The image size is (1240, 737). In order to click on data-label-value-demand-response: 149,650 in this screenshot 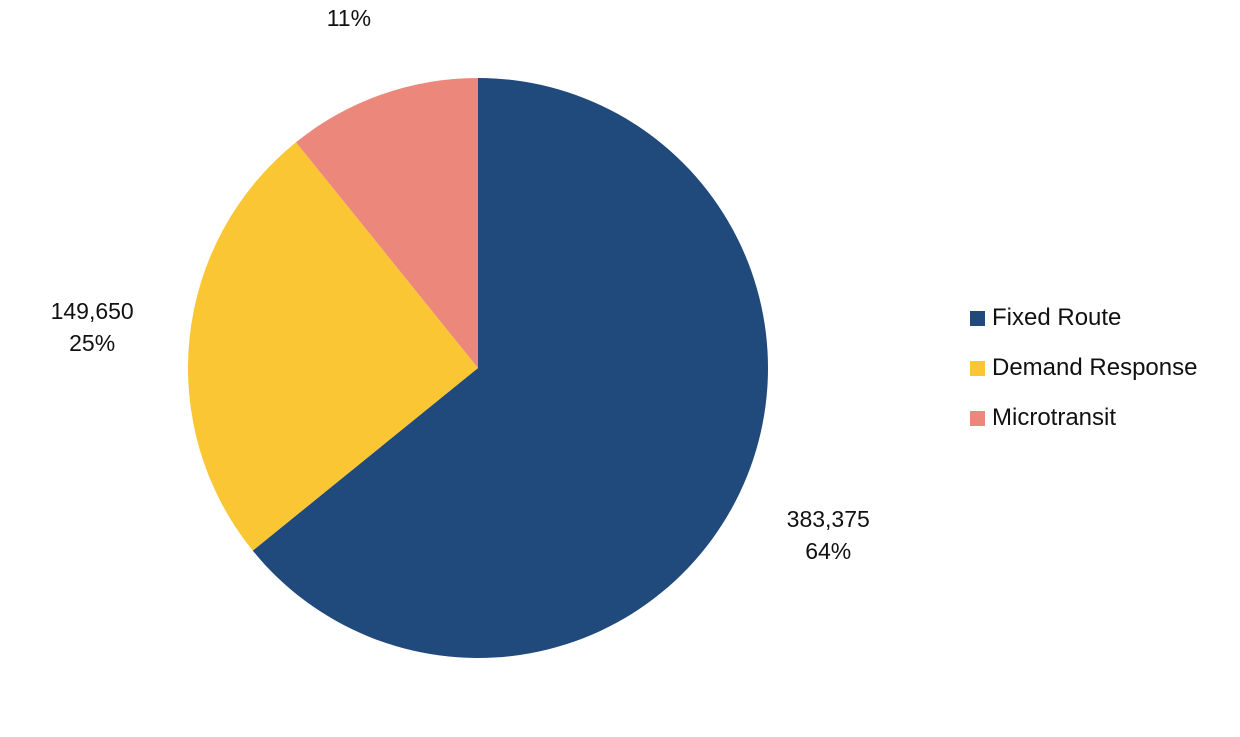, I will do `click(92, 311)`.